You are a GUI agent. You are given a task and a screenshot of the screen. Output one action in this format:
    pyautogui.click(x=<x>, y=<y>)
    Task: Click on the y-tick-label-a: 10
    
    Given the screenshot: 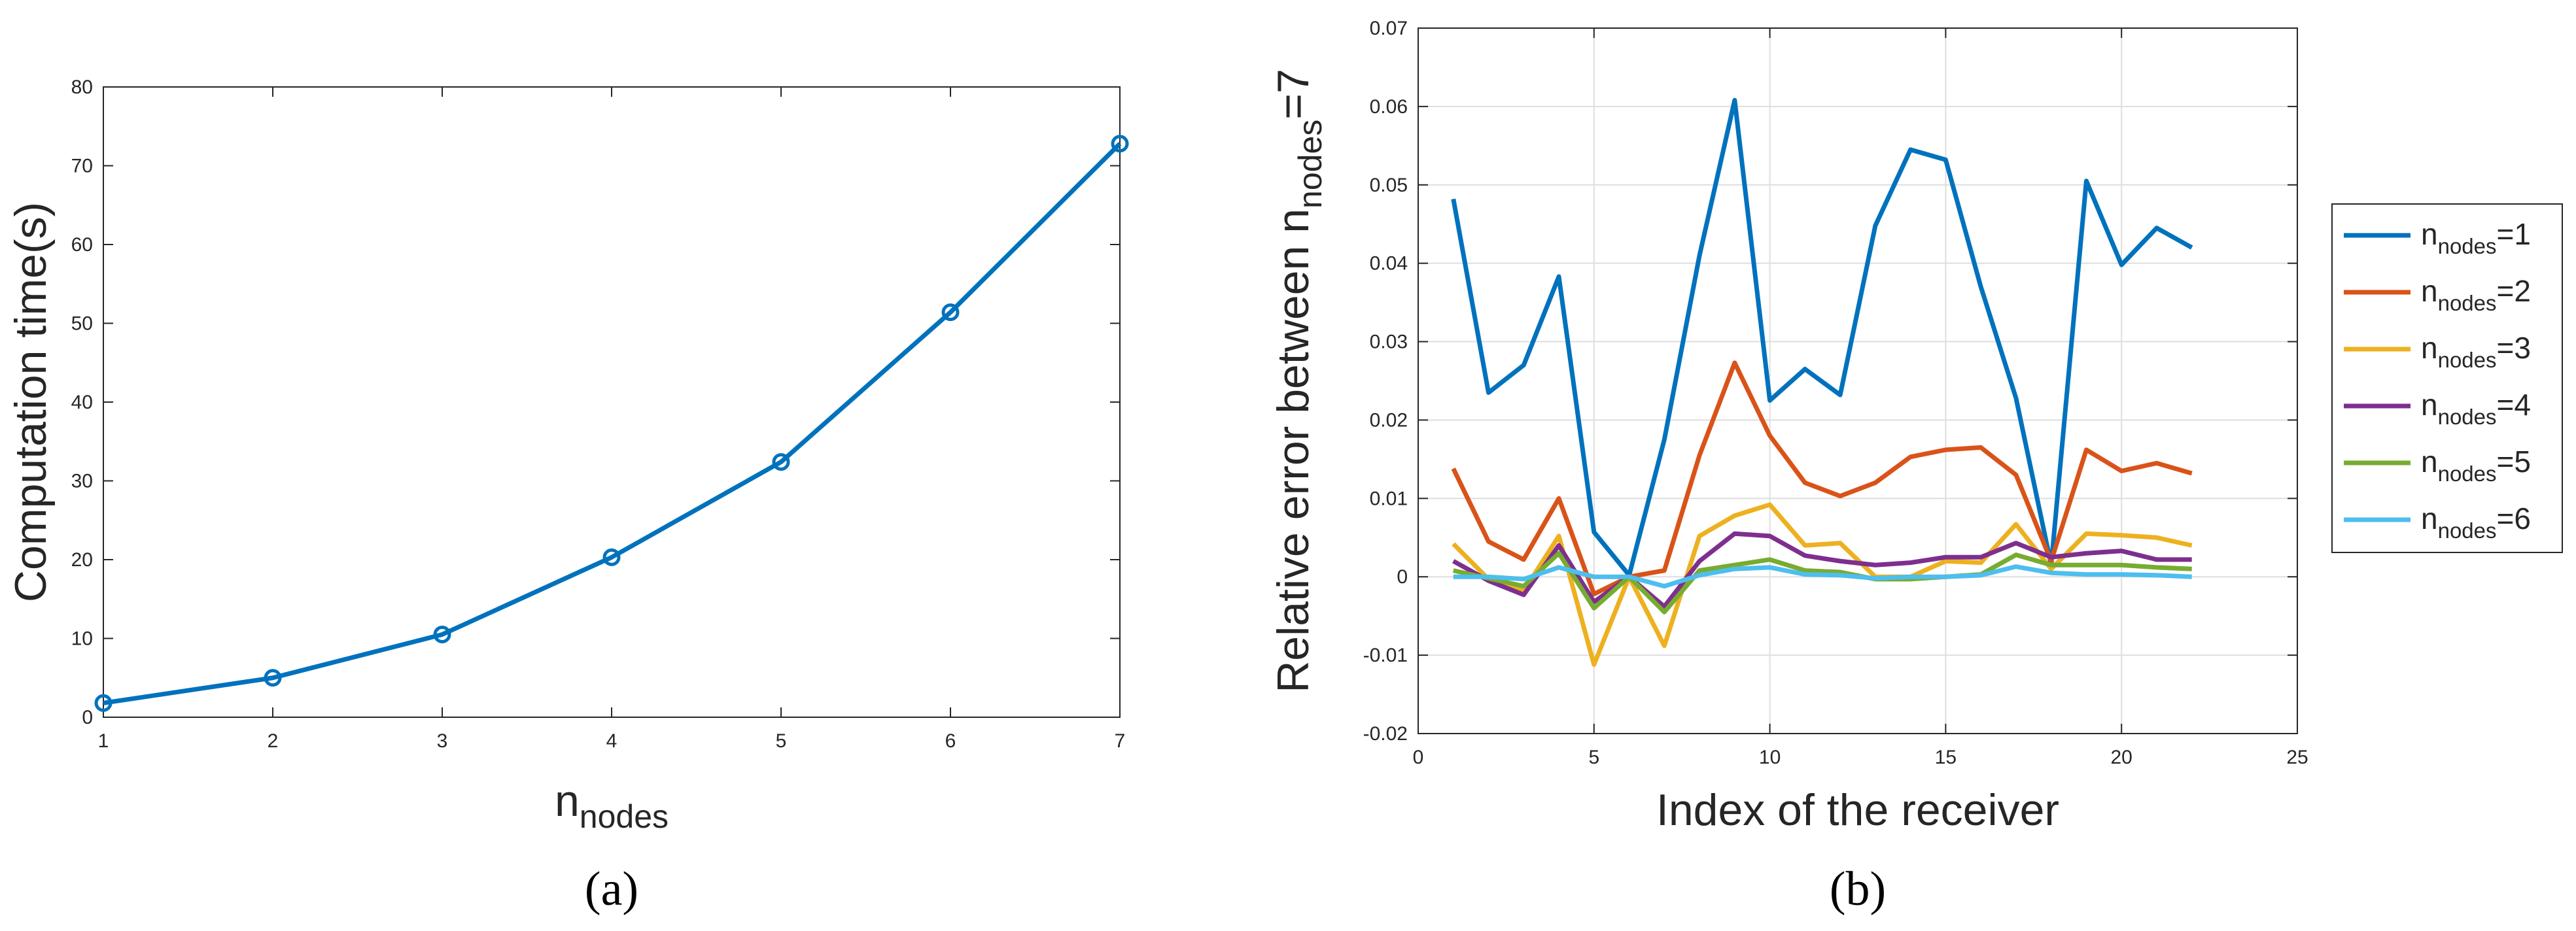 What is the action you would take?
    pyautogui.click(x=82, y=639)
    